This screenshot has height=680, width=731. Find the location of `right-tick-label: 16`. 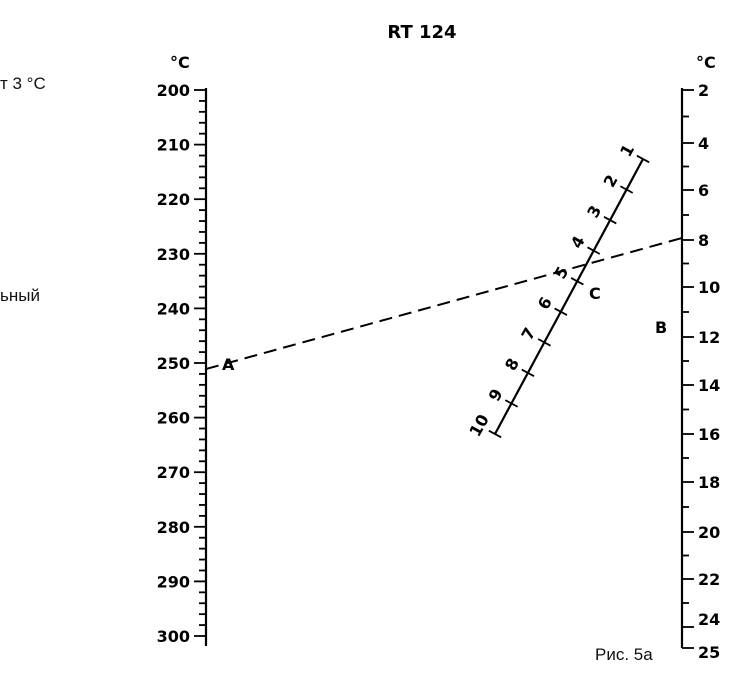

right-tick-label: 16 is located at coordinates (709, 434).